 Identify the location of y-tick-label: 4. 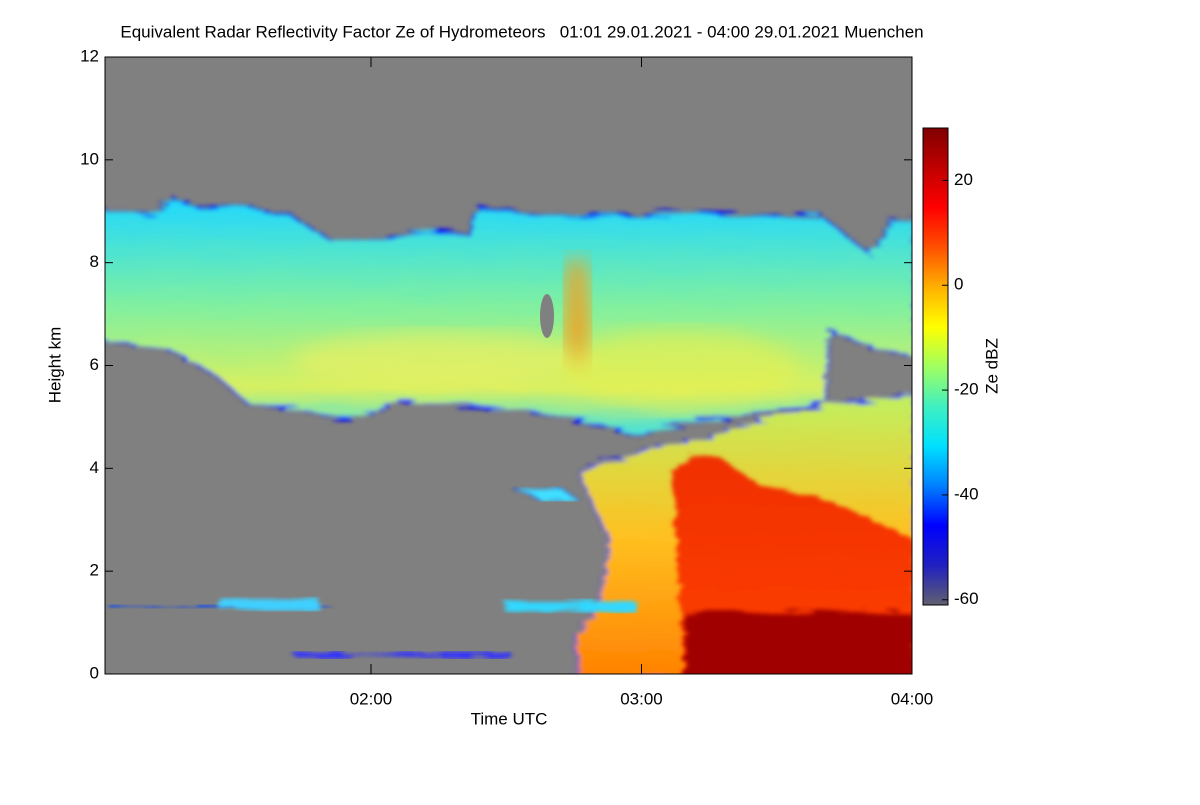
(94, 467).